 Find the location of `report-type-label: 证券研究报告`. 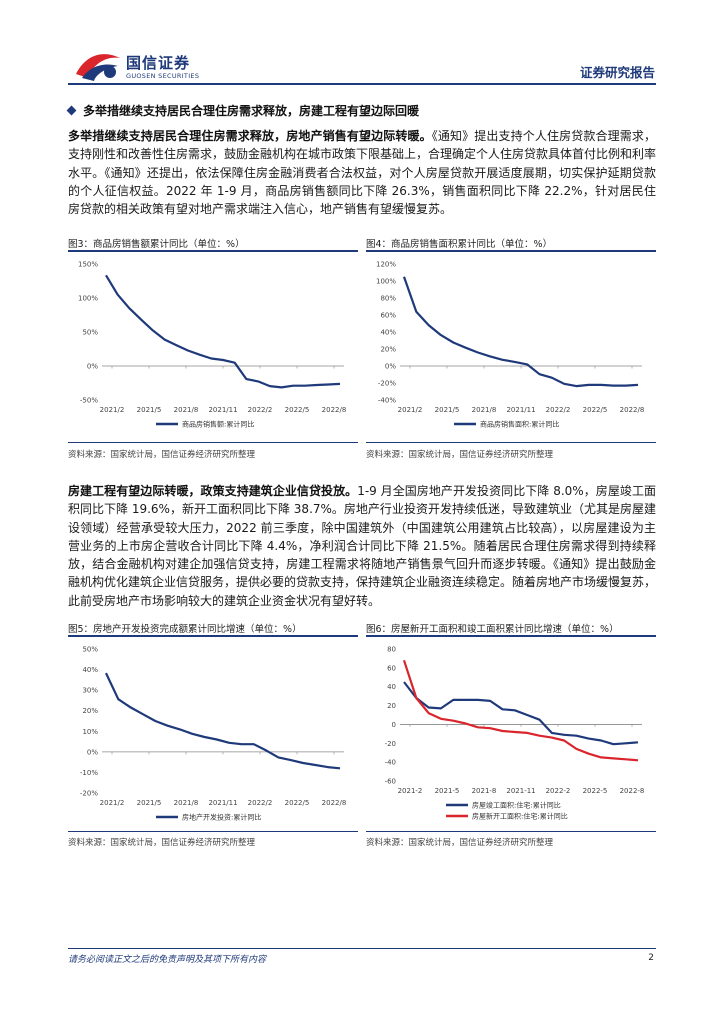

report-type-label: 证券研究报告 is located at coordinates (617, 72).